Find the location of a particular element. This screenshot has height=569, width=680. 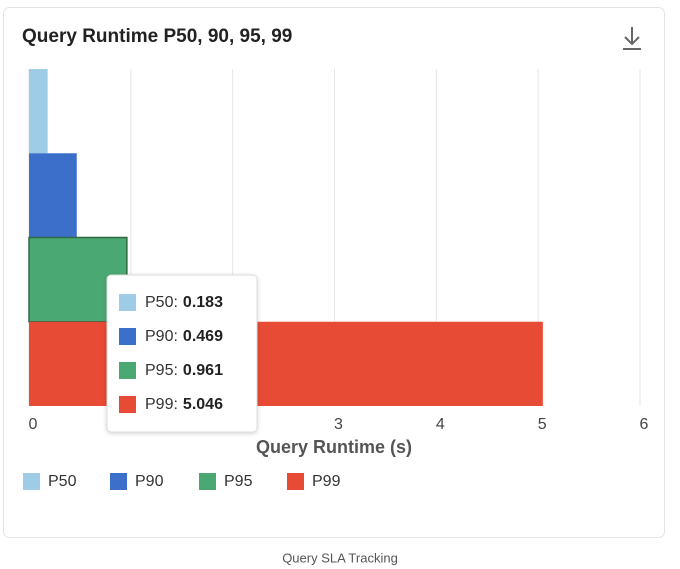

x-tick-label: 6 is located at coordinates (644, 424).